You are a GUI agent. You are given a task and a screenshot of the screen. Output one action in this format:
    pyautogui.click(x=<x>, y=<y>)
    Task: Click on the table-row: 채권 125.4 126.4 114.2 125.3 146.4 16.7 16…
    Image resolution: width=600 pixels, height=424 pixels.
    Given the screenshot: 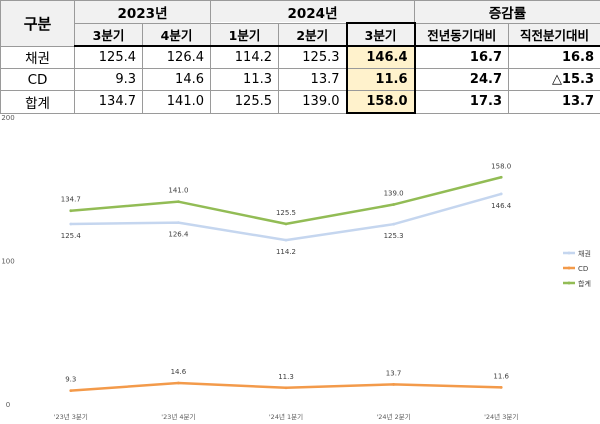 What is the action you would take?
    pyautogui.click(x=300, y=57)
    